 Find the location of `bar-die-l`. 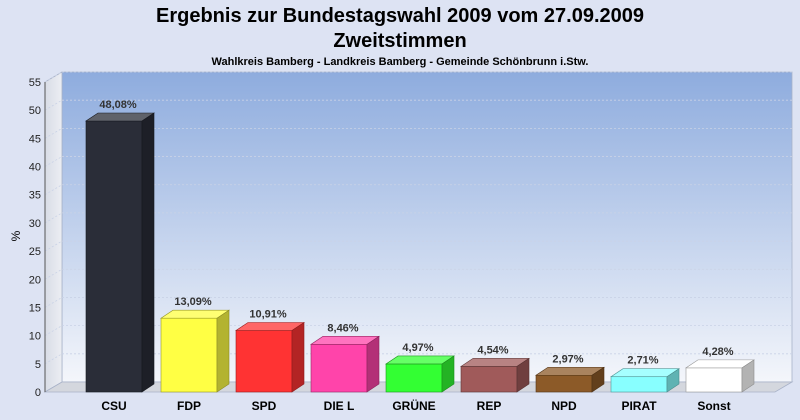

bar-die-l is located at coordinates (345, 364).